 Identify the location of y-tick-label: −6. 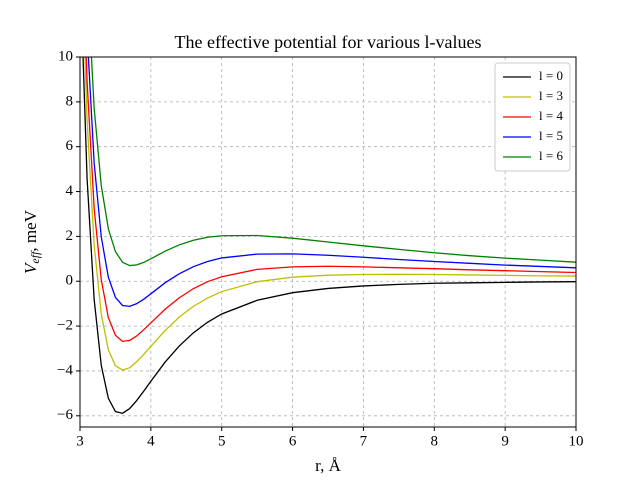
(65, 415).